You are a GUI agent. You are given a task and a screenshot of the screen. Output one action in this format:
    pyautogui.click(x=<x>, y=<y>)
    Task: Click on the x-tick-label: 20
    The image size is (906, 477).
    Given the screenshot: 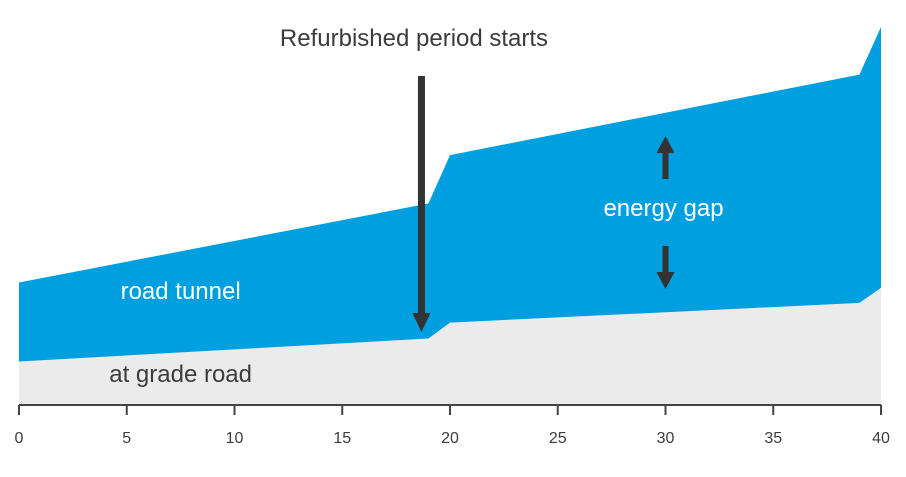 What is the action you would take?
    pyautogui.click(x=450, y=438)
    